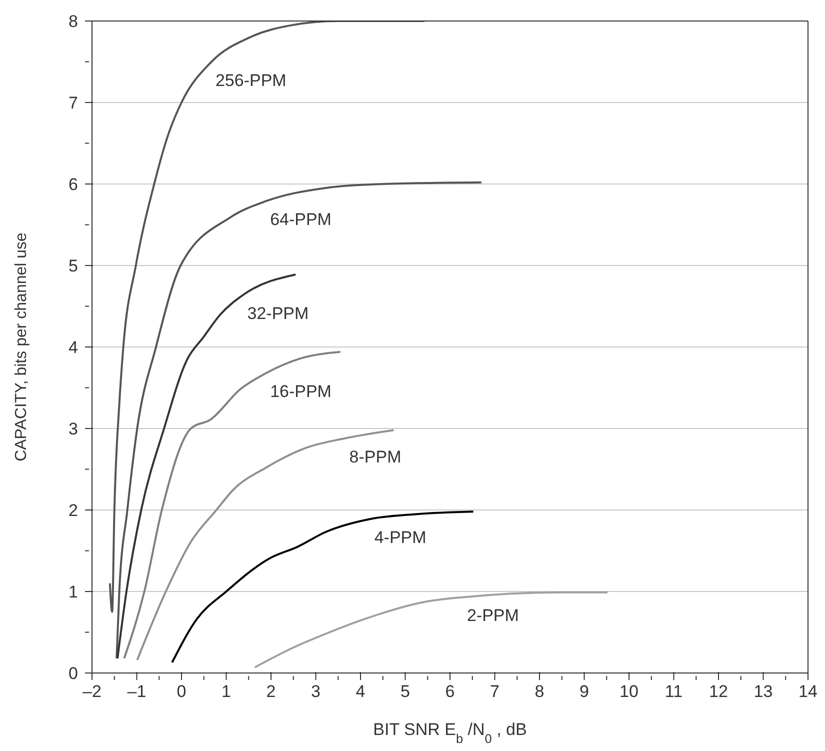 The height and width of the screenshot is (751, 825). Describe the element at coordinates (250, 80) in the screenshot. I see `series-label: 256-PPM` at that location.